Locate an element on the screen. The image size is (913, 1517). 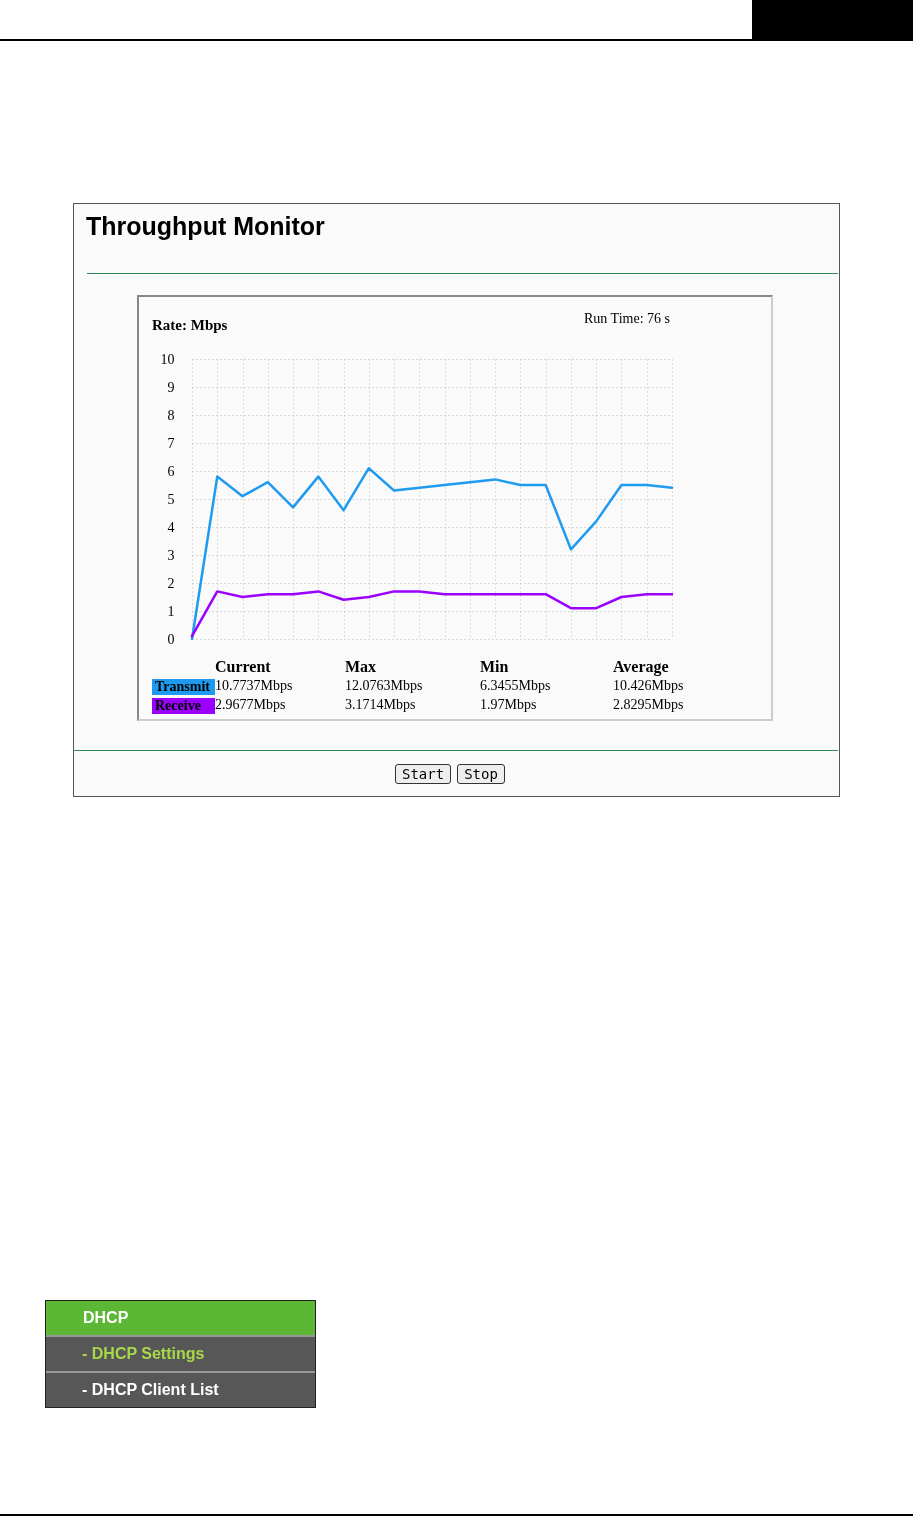
text: 12.0763Mbps is located at coordinates (384, 685).